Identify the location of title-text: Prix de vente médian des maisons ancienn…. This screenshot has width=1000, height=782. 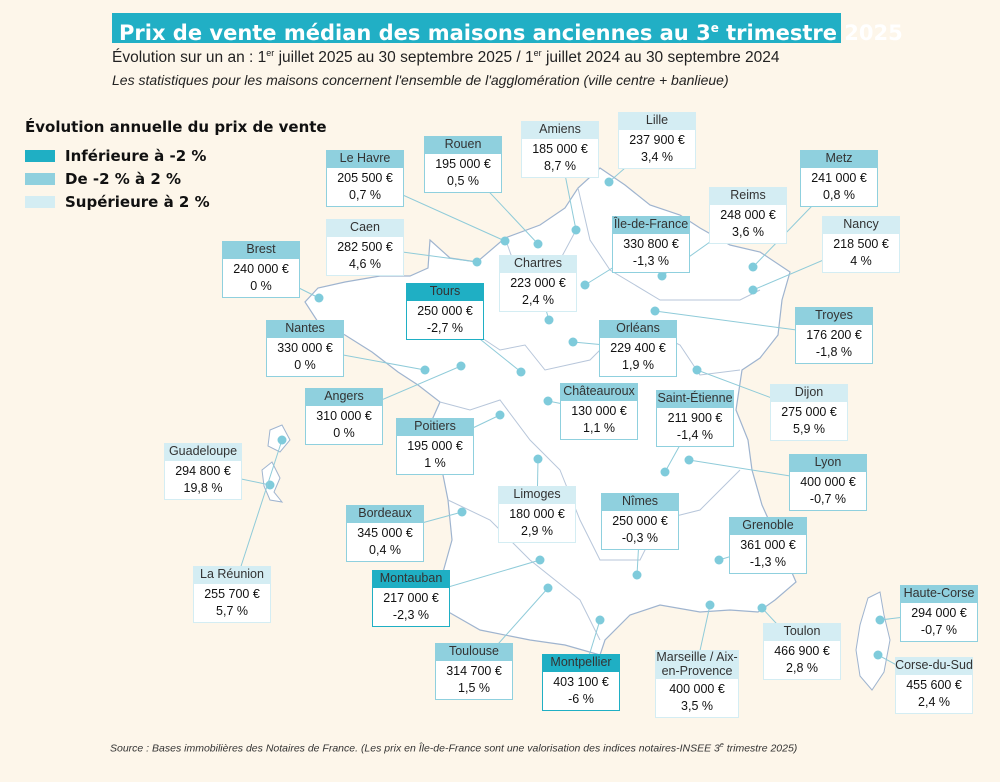
(415, 33).